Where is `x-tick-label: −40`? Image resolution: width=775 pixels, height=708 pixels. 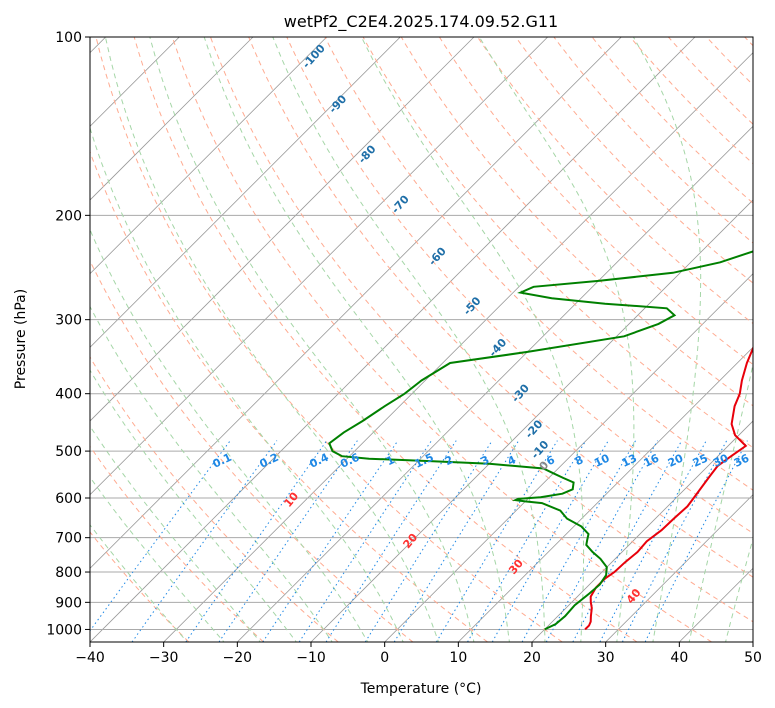
x-tick-label: −40 is located at coordinates (90, 658).